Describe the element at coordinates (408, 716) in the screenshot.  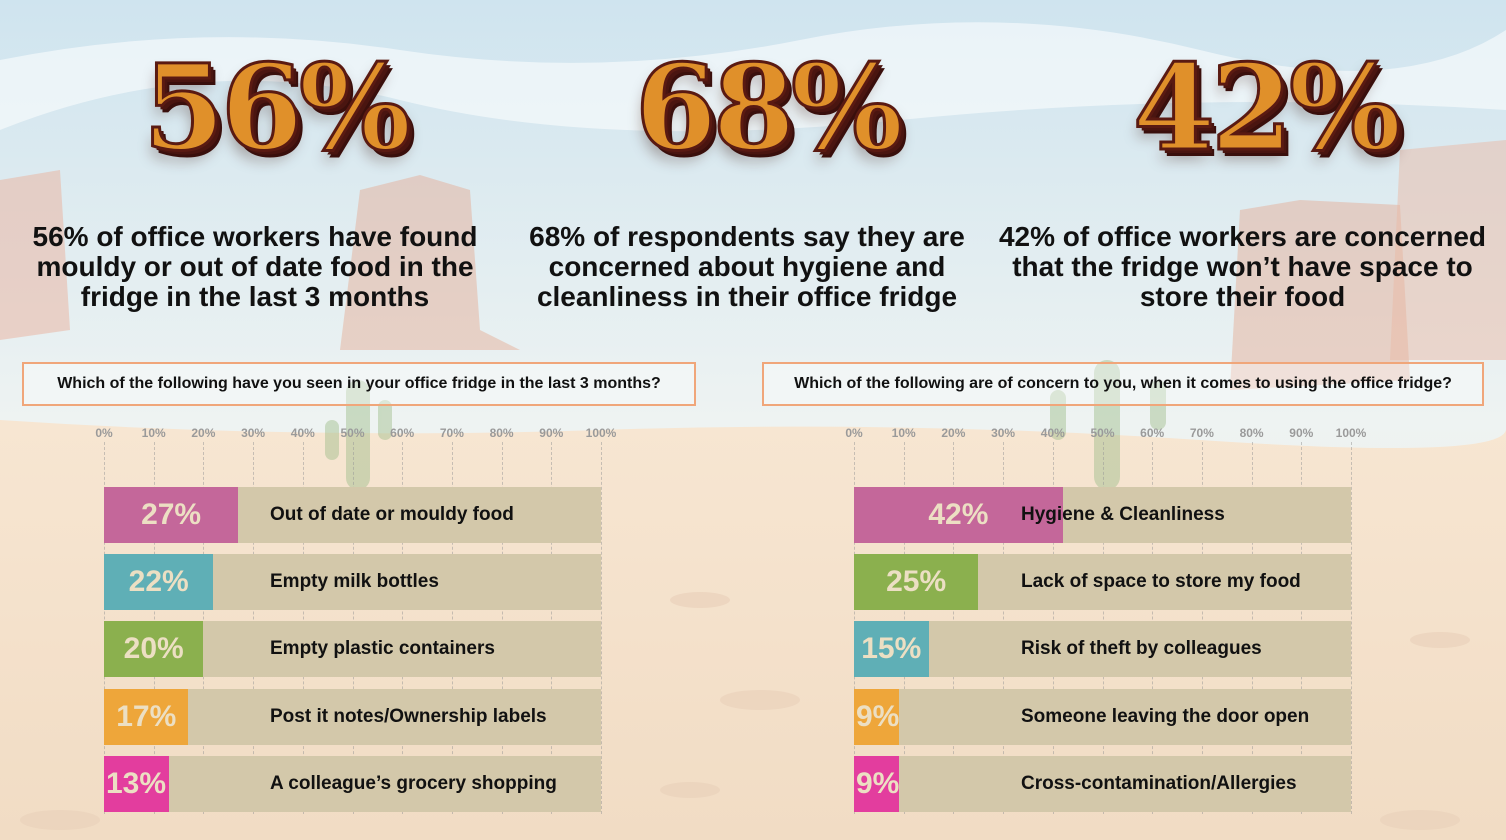
I see `bar-category-label: Post it notes/Ownership labels` at that location.